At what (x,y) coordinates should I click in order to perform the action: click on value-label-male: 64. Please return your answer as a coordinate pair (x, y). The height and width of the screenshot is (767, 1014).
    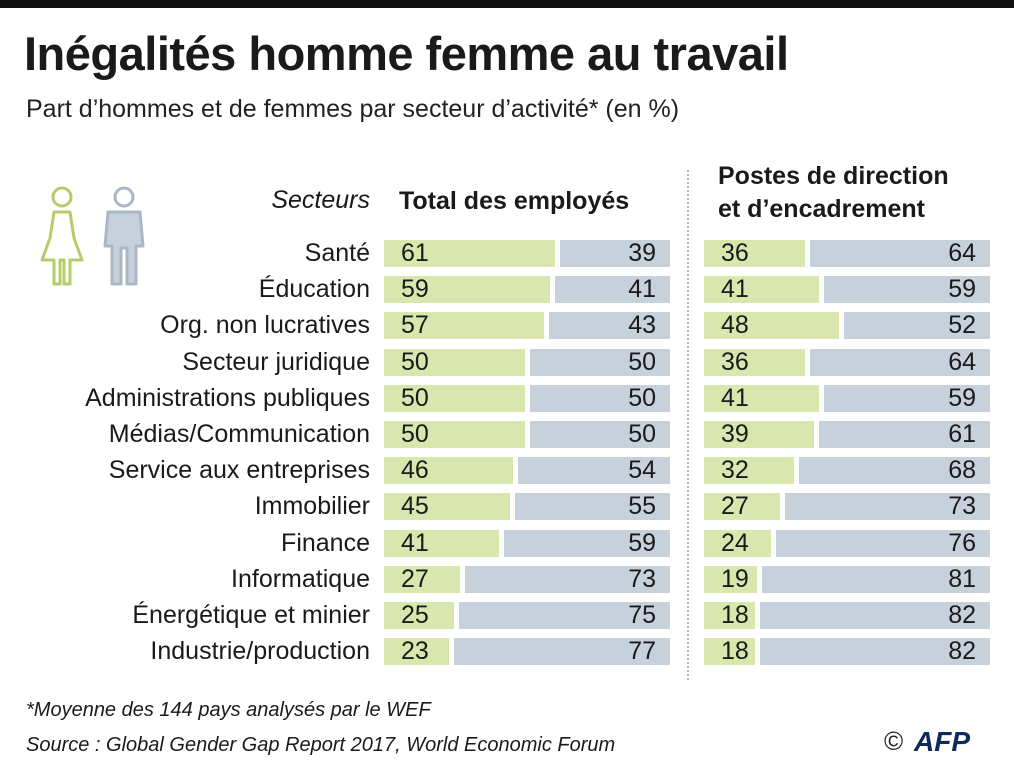
    Looking at the image, I should click on (962, 253).